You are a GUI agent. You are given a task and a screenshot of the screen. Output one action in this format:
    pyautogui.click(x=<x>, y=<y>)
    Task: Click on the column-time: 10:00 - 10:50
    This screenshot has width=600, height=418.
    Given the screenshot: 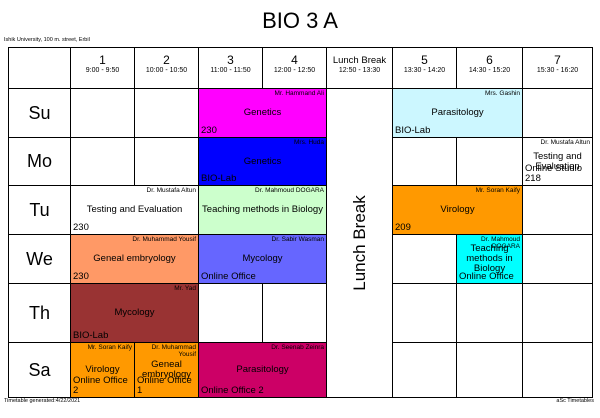 What is the action you would take?
    pyautogui.click(x=166, y=70)
    